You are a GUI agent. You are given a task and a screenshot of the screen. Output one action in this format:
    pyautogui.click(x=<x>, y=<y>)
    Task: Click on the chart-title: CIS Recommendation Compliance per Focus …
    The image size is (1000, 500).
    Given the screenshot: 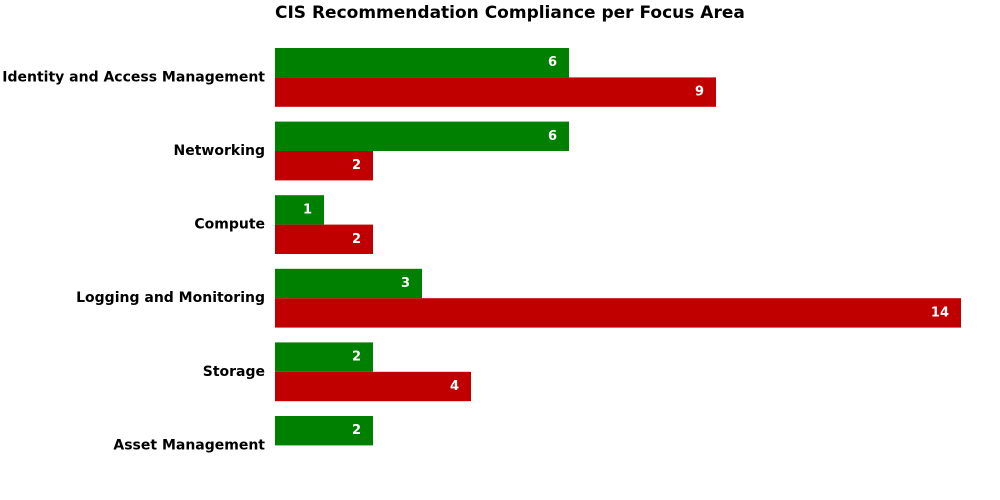 What is the action you would take?
    pyautogui.click(x=510, y=13)
    